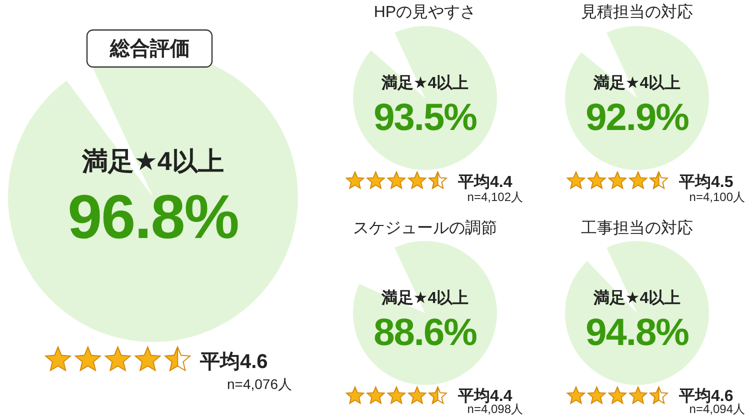 This screenshot has height=415, width=755. I want to click on chart-title: 見積担当の対応, so click(637, 12).